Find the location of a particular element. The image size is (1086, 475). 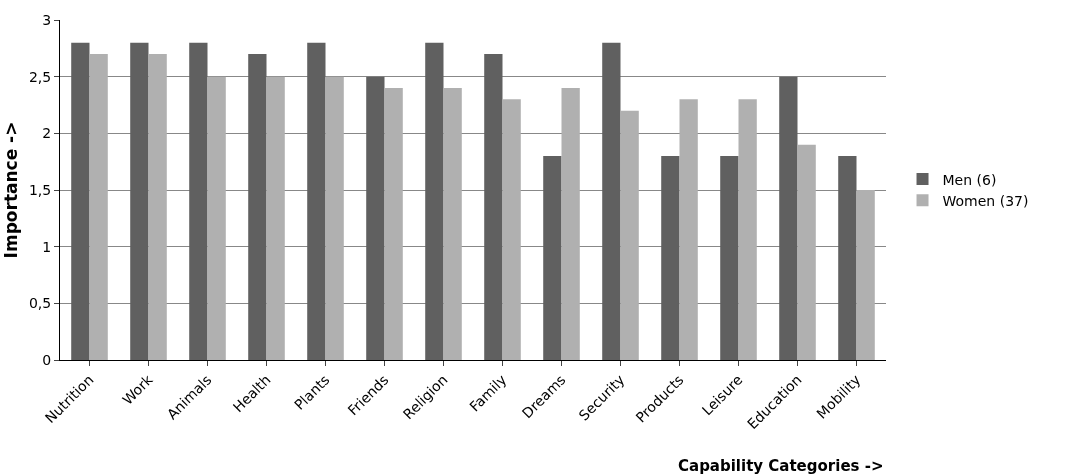

legend-label: Men (6) is located at coordinates (969, 179).